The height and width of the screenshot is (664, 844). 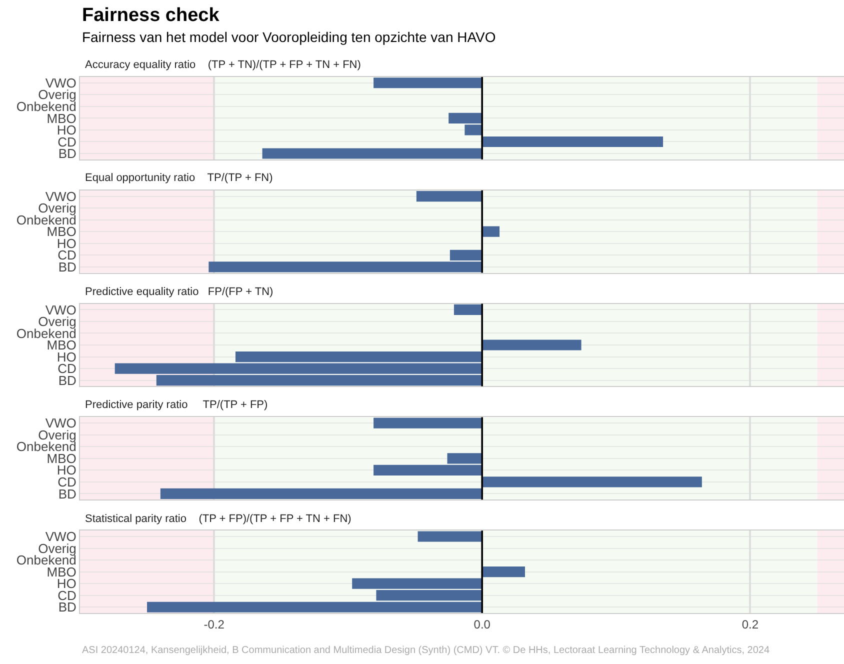 I want to click on text: Accuracy equality ratio (TP + TN)/(TP + FP + TN + FN), so click(x=223, y=65).